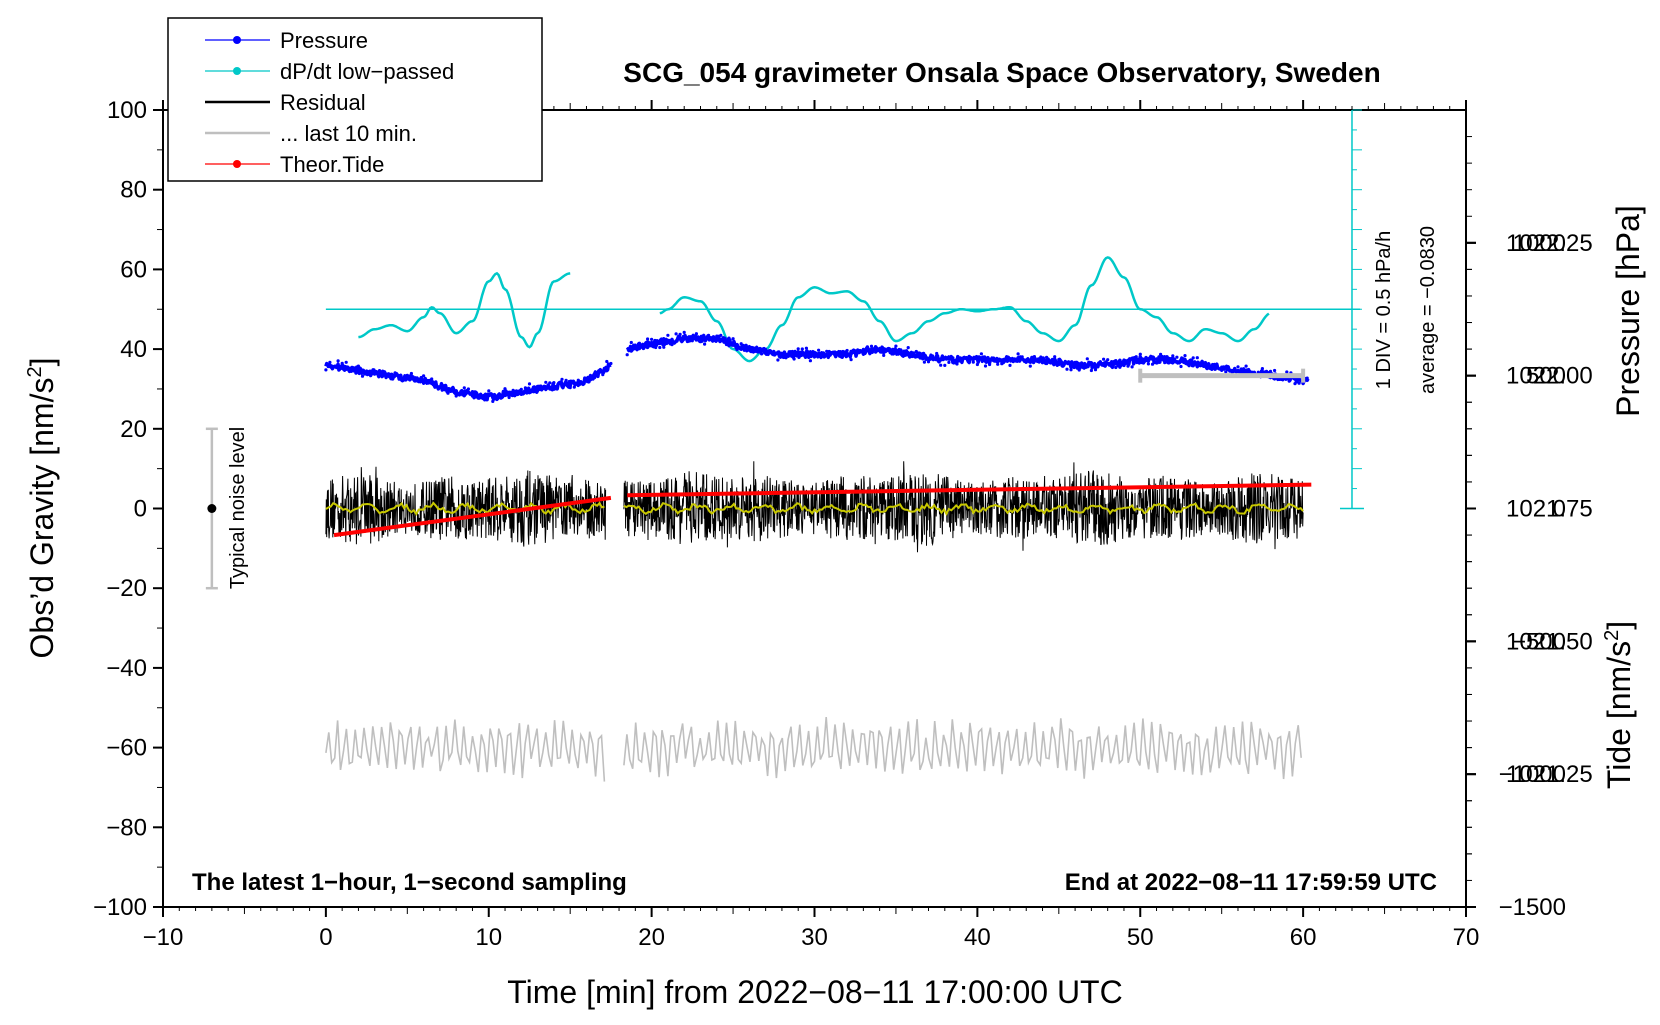  I want to click on tide-line, so click(969, 490).